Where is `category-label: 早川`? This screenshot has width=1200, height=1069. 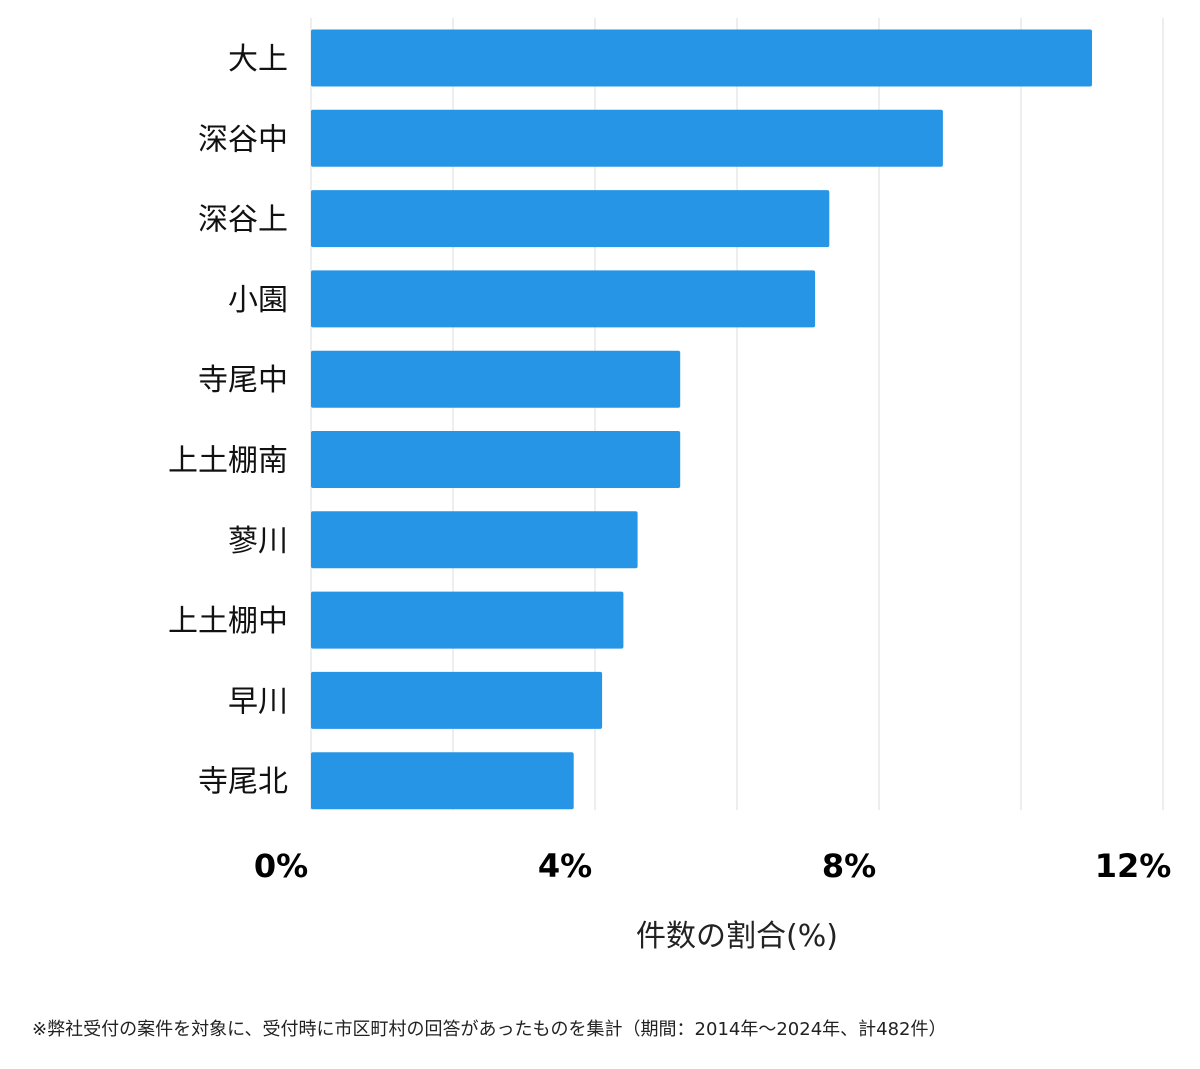 category-label: 早川 is located at coordinates (258, 701).